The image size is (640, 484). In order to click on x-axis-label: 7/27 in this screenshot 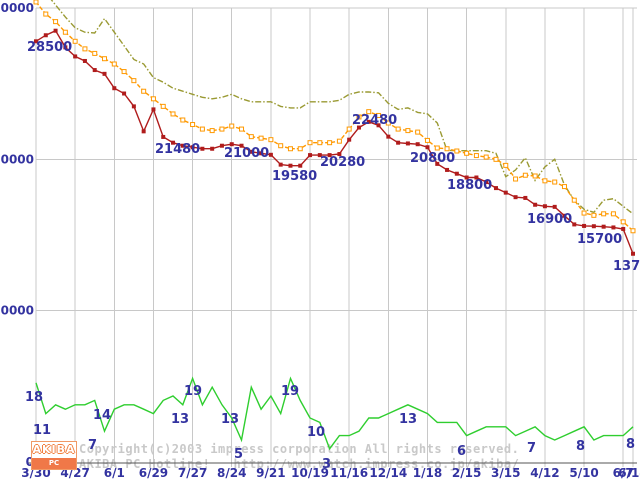, I will do `click(192, 473)`.